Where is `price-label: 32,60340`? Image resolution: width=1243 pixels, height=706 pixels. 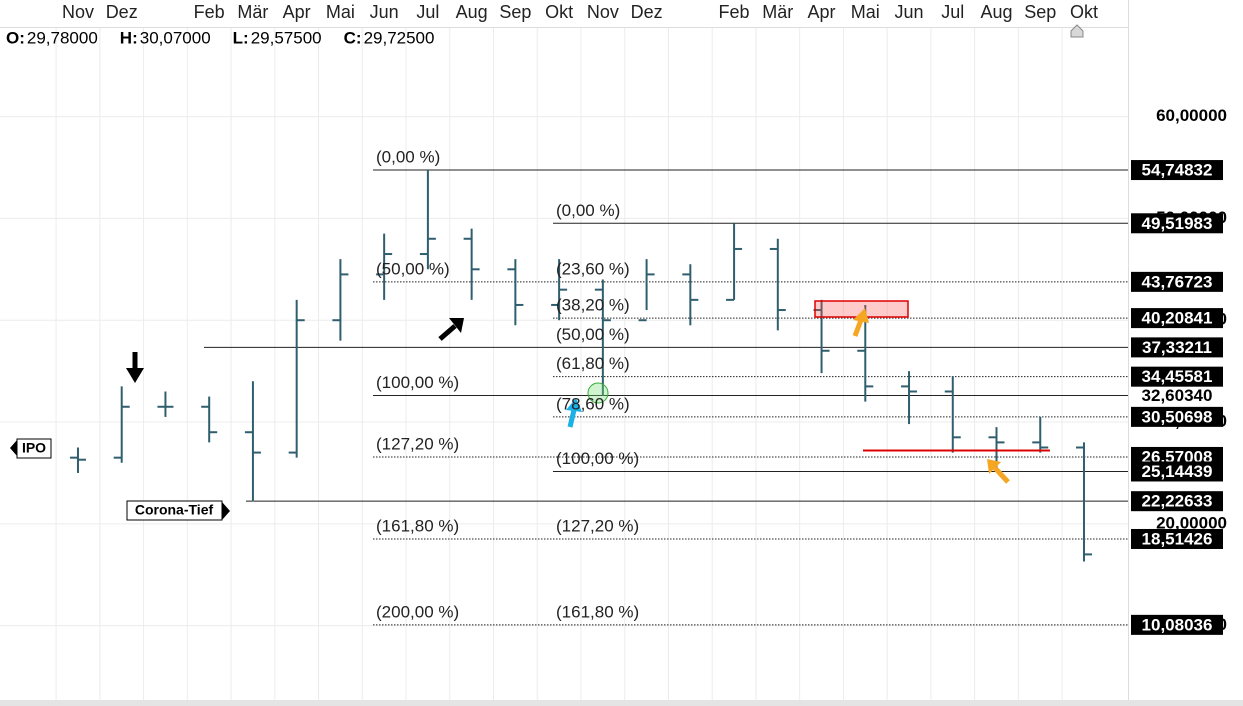
price-label: 32,60340 is located at coordinates (1177, 395).